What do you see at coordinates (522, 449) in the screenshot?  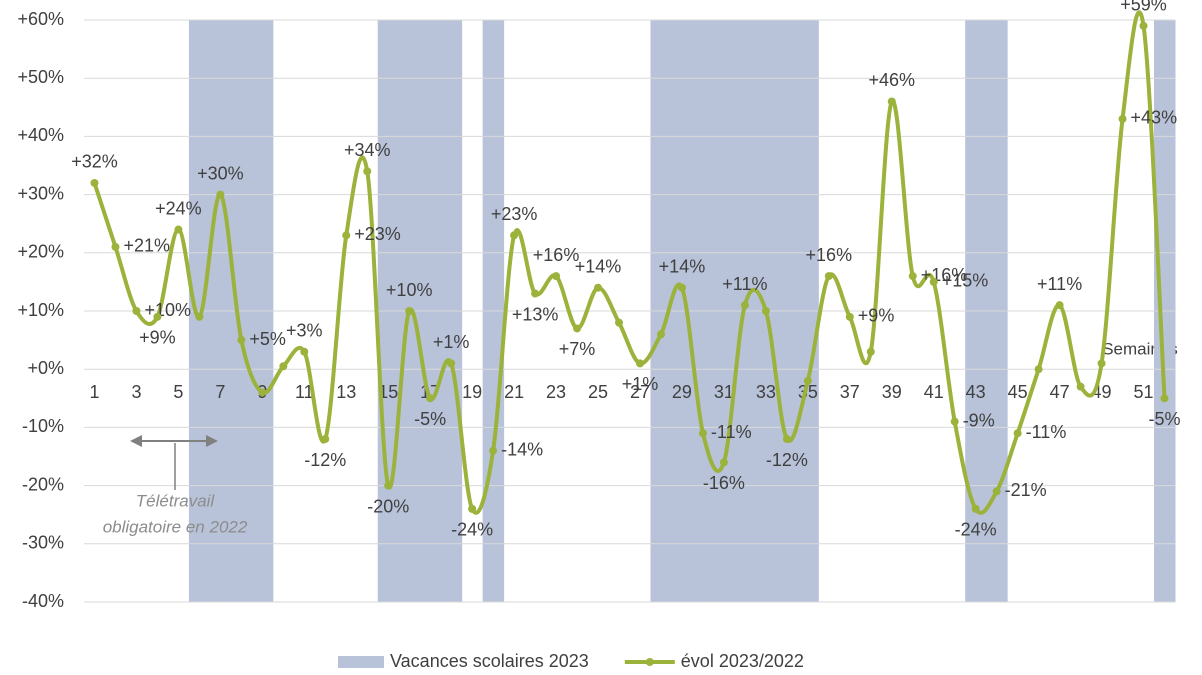 I see `data-label: -14%` at bounding box center [522, 449].